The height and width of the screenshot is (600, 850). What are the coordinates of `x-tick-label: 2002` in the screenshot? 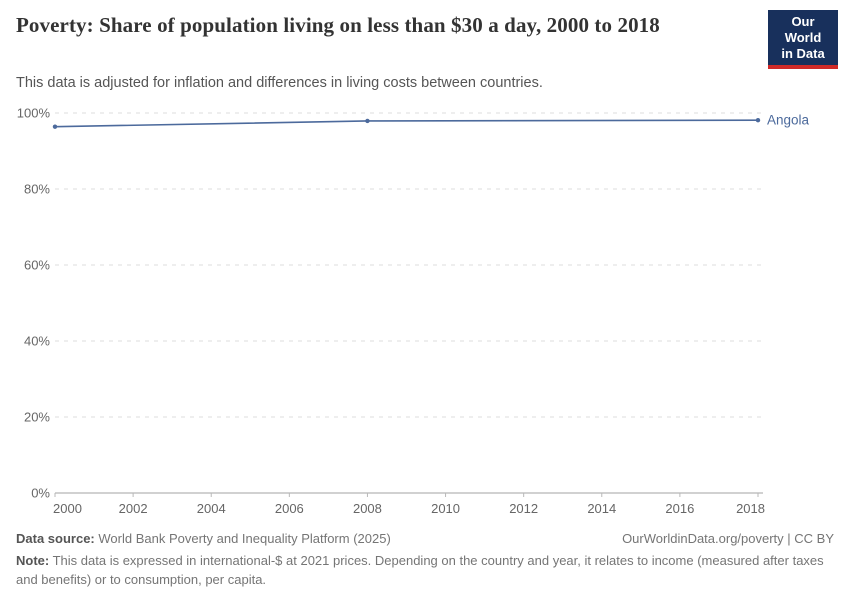 It's located at (133, 508).